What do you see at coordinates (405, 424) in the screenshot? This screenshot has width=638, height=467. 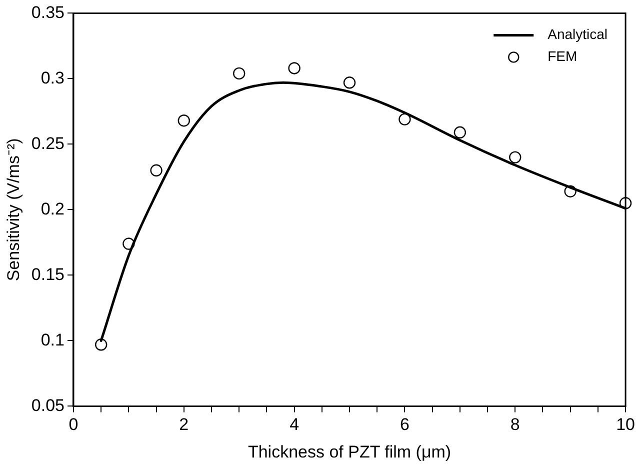 I see `x-tick-label: 6` at bounding box center [405, 424].